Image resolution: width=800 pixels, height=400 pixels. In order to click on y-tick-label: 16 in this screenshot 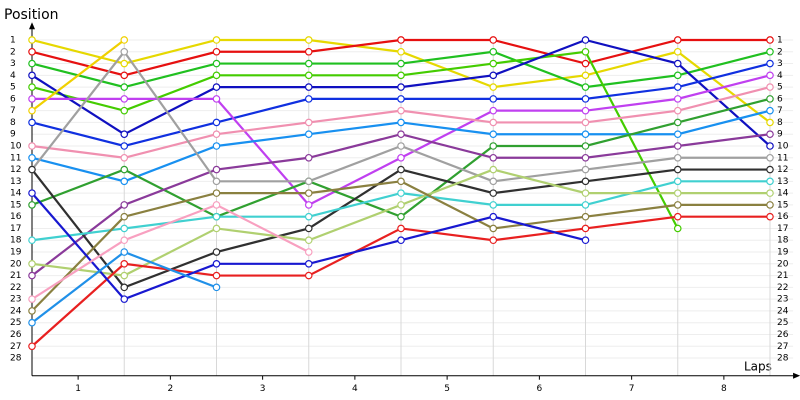, I will do `click(16, 217)`.